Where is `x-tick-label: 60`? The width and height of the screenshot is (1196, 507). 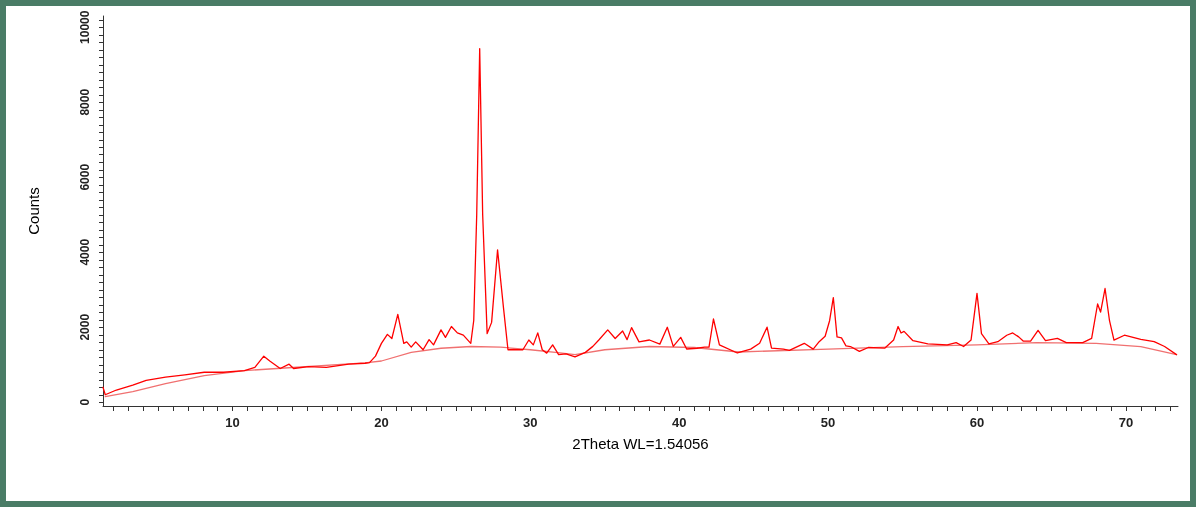 x-tick-label: 60 is located at coordinates (977, 422).